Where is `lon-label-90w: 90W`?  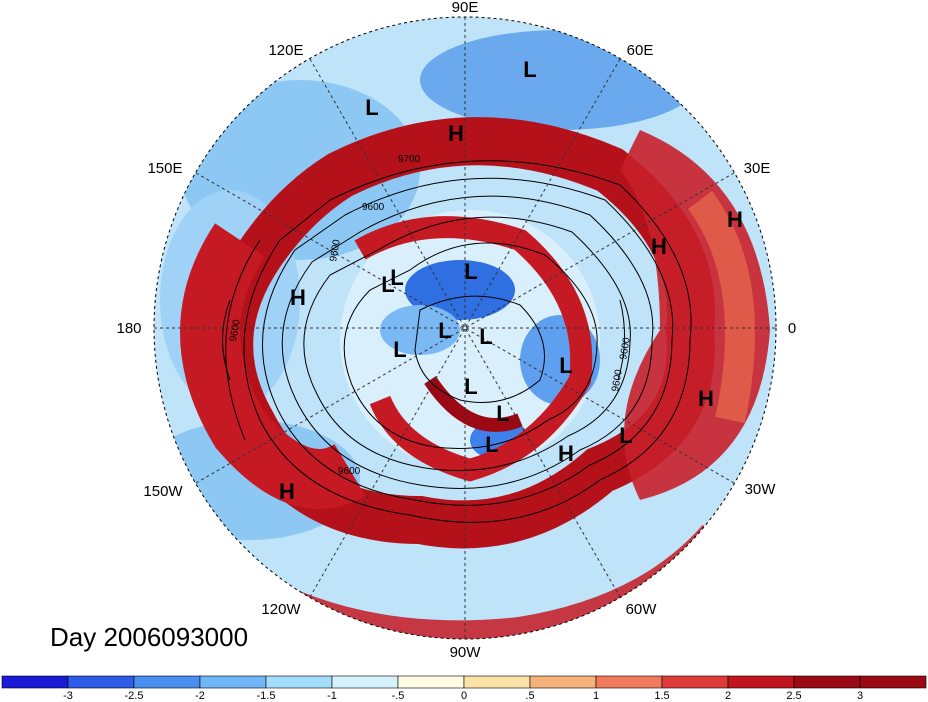 lon-label-90w: 90W is located at coordinates (466, 652).